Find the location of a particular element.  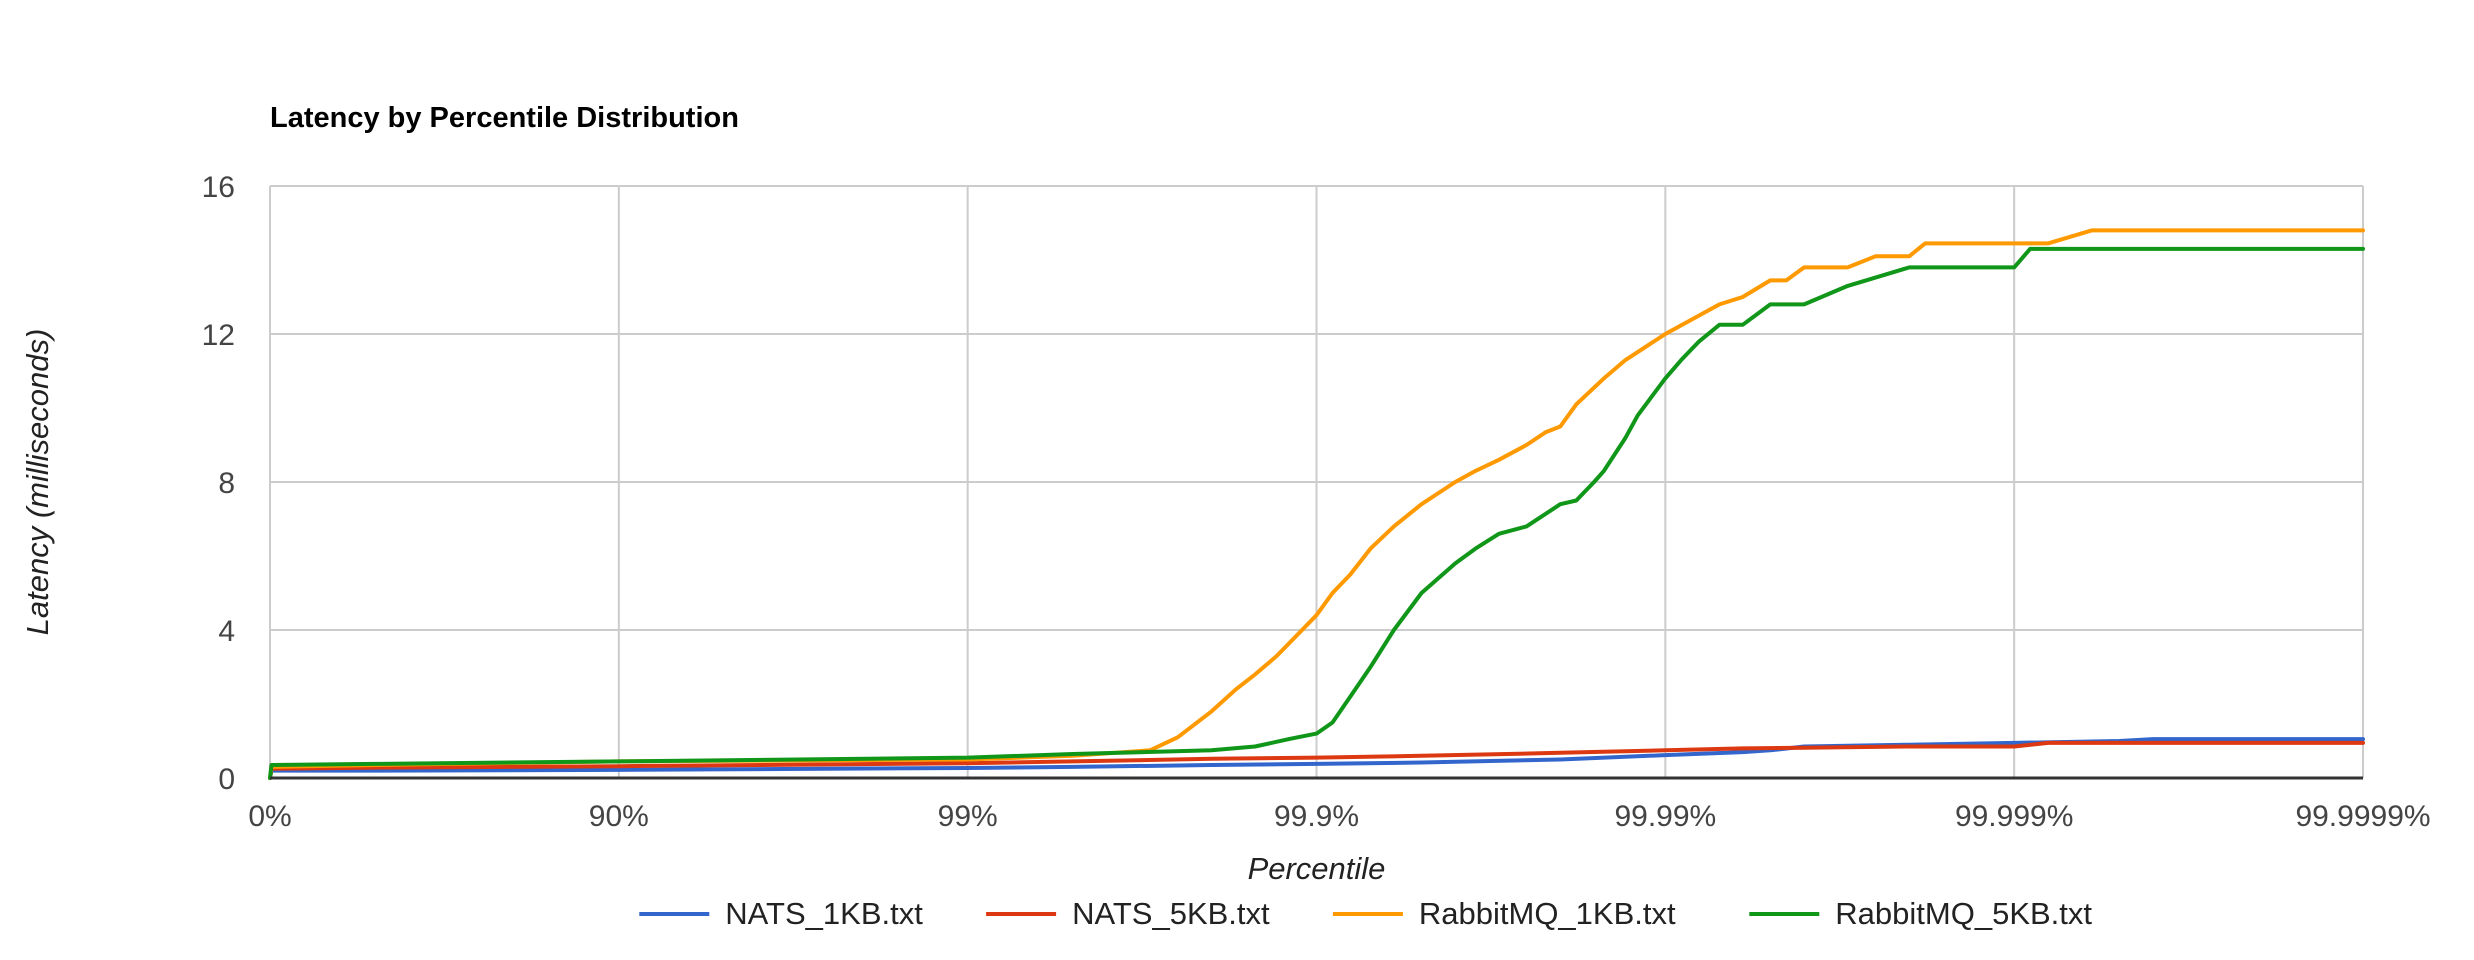

x-tick-label: 99.9999% is located at coordinates (2362, 816).